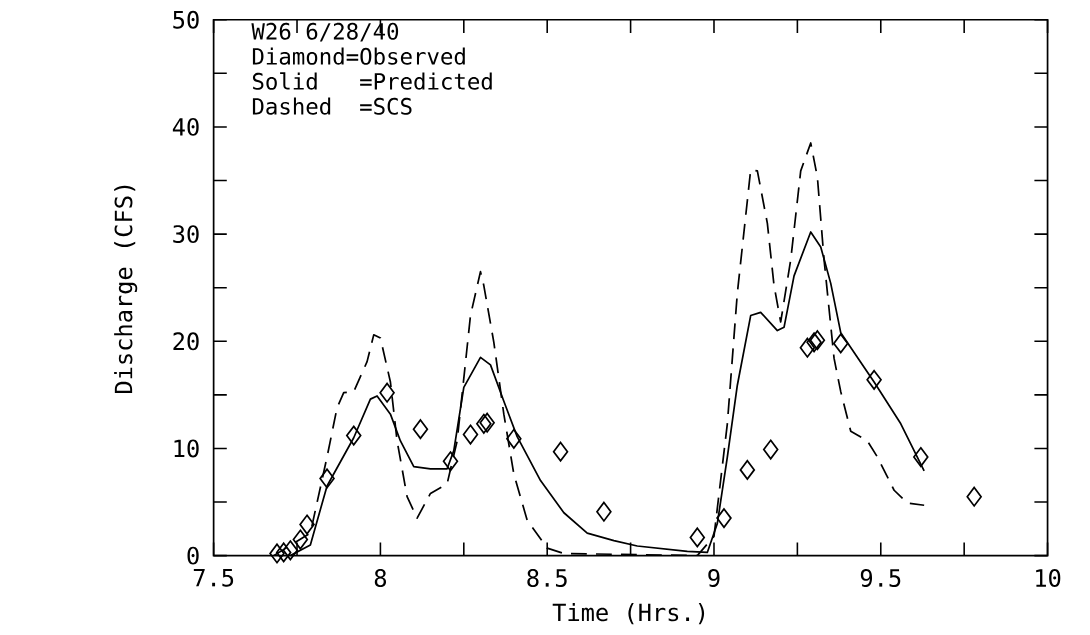 The width and height of the screenshot is (1090, 635). What do you see at coordinates (628, 614) in the screenshot?
I see `x-axis-title: Time (Hrs.)` at bounding box center [628, 614].